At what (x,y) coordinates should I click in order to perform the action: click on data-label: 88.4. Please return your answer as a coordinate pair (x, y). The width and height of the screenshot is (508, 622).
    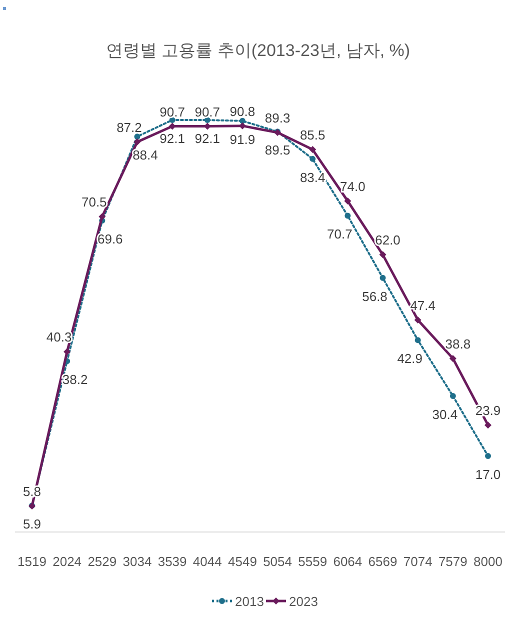
    Looking at the image, I should click on (145, 155).